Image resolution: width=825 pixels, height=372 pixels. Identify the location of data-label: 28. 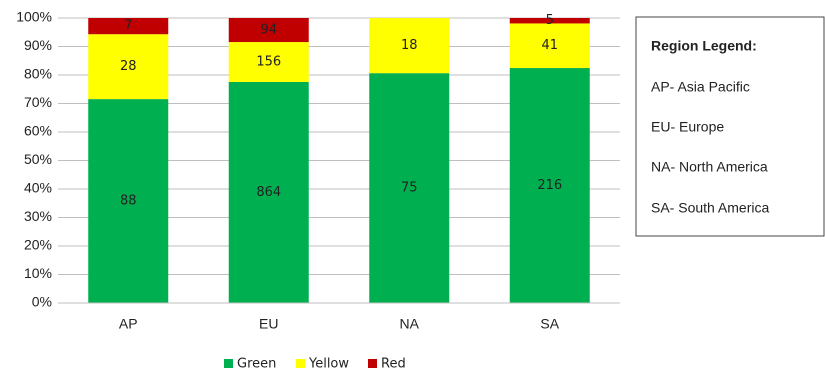
(128, 66).